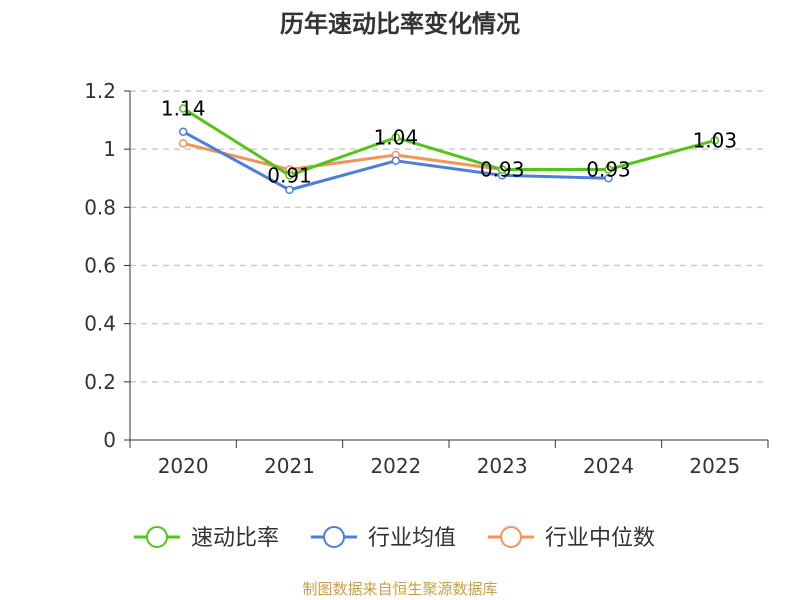  Describe the element at coordinates (395, 466) in the screenshot. I see `x-tick-label: 2022` at that location.